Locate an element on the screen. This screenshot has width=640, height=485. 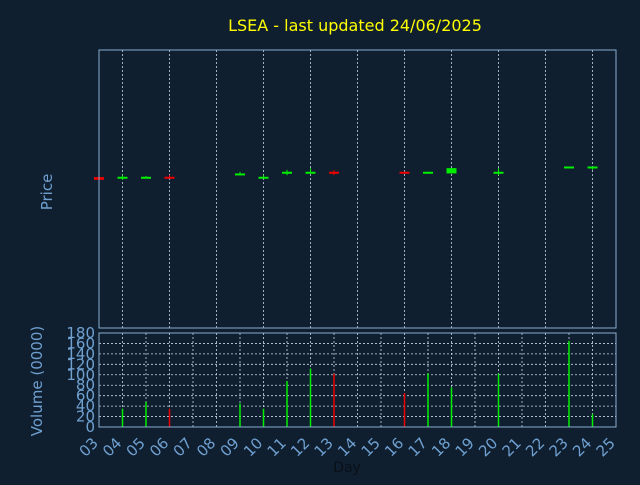
x-tick-22: 22 is located at coordinates (535, 447).